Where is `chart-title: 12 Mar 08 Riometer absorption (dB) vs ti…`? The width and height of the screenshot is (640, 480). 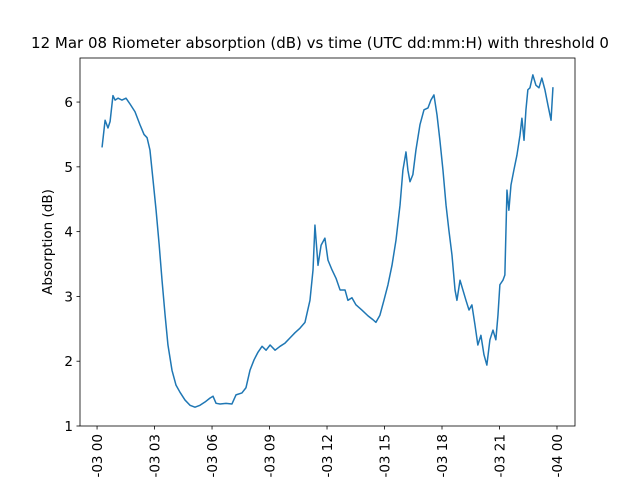 chart-title: 12 Mar 08 Riometer absorption (dB) vs ti… is located at coordinates (320, 43).